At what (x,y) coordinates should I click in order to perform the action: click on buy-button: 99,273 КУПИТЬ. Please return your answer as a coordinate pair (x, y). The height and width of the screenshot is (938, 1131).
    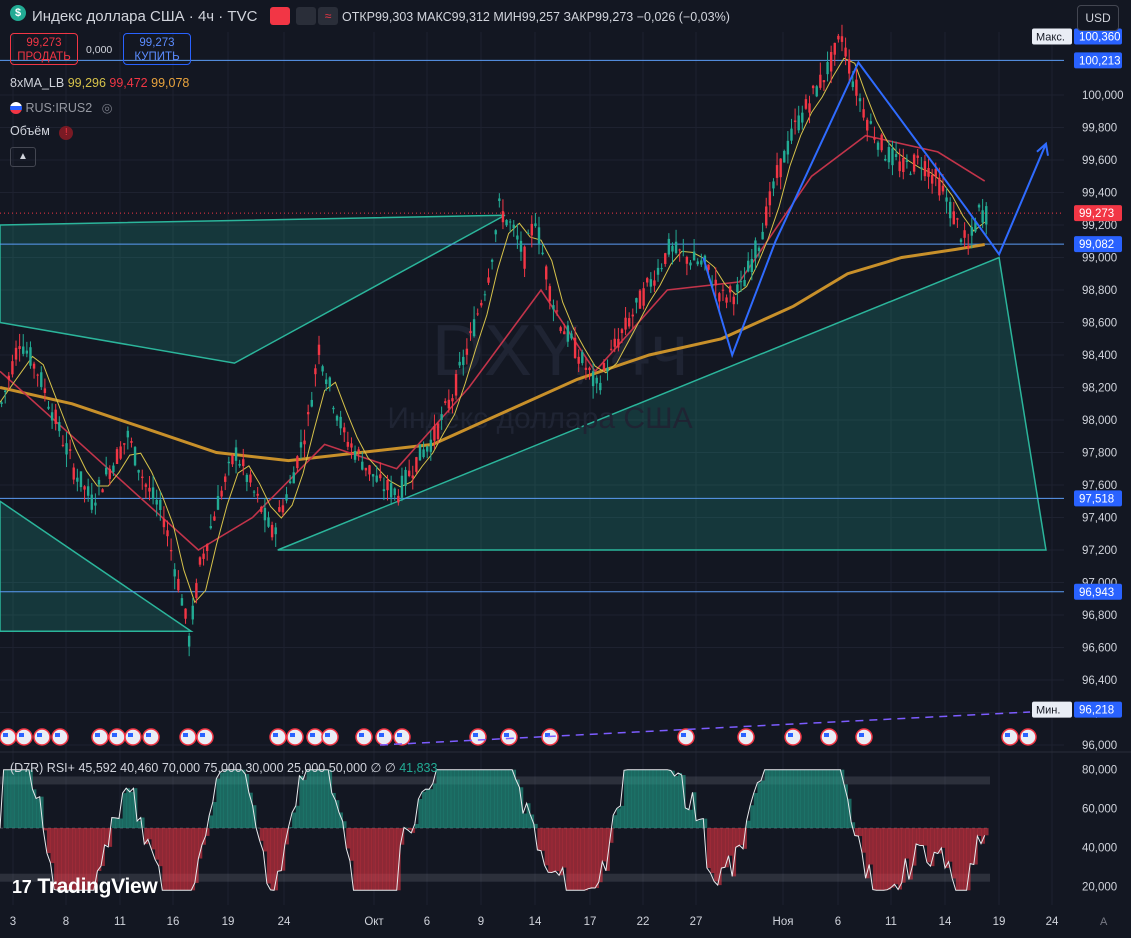
    Looking at the image, I should click on (157, 49).